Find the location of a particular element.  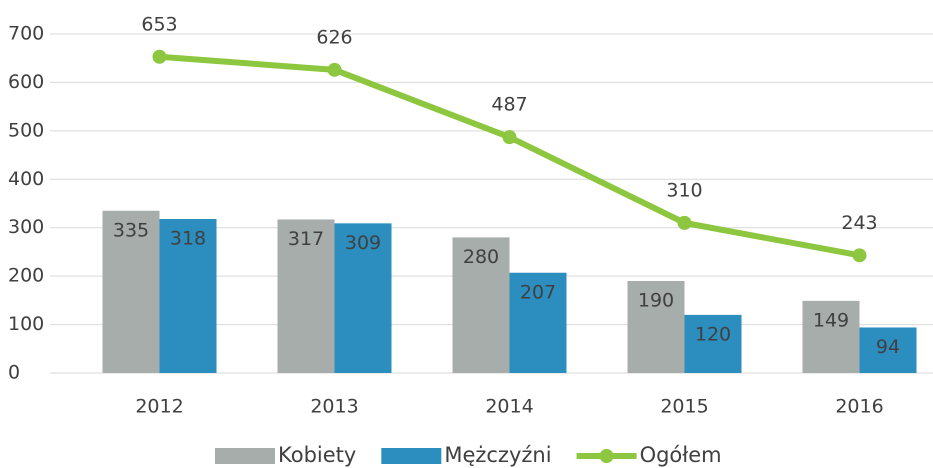

data-label: 243 is located at coordinates (859, 223).